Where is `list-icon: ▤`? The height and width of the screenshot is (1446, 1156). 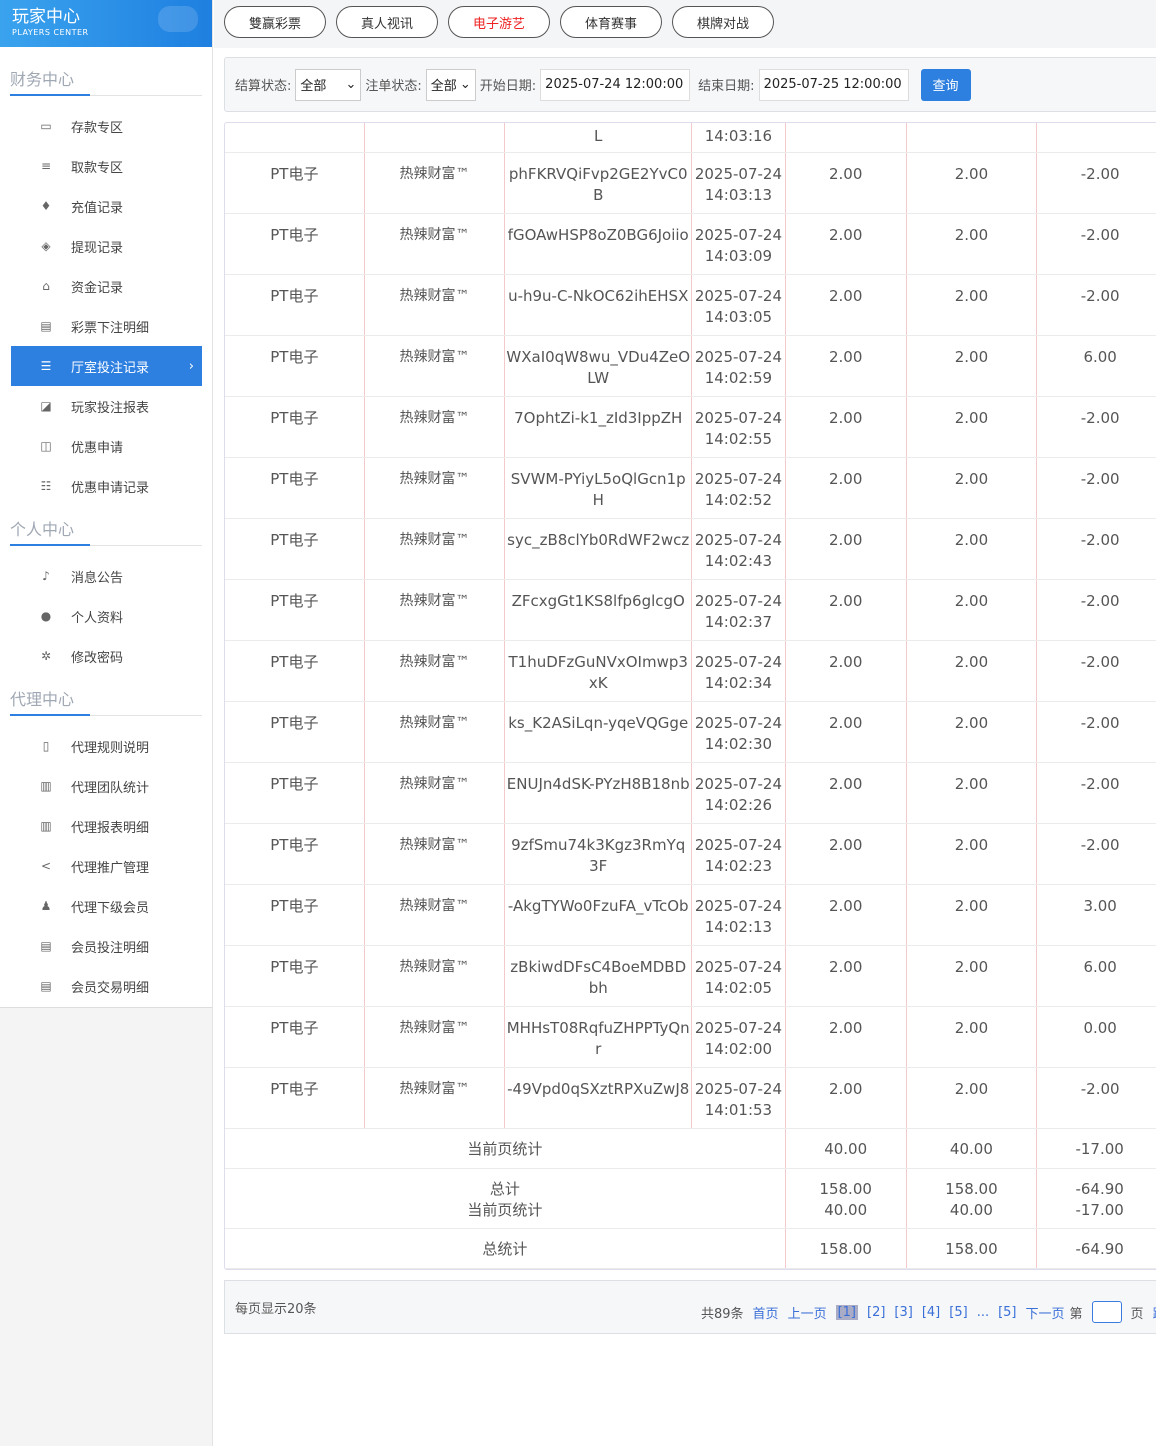
list-icon: ▤ is located at coordinates (46, 326).